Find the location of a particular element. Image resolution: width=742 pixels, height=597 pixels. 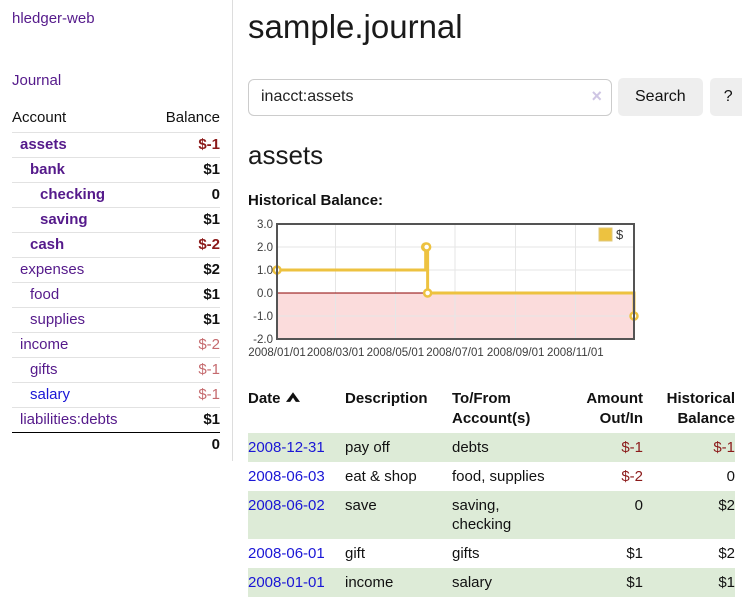

account-balance: $-2 is located at coordinates (209, 244).